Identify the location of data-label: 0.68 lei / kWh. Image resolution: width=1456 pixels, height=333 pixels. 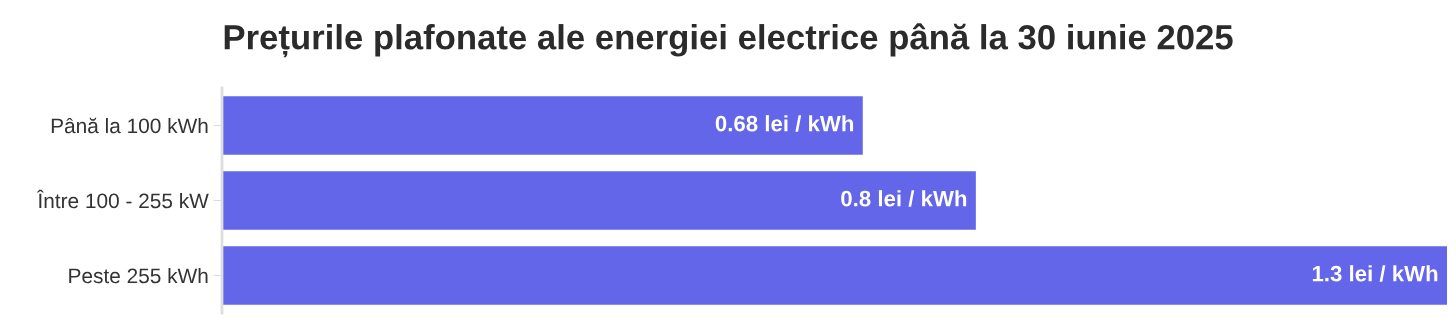
(784, 123).